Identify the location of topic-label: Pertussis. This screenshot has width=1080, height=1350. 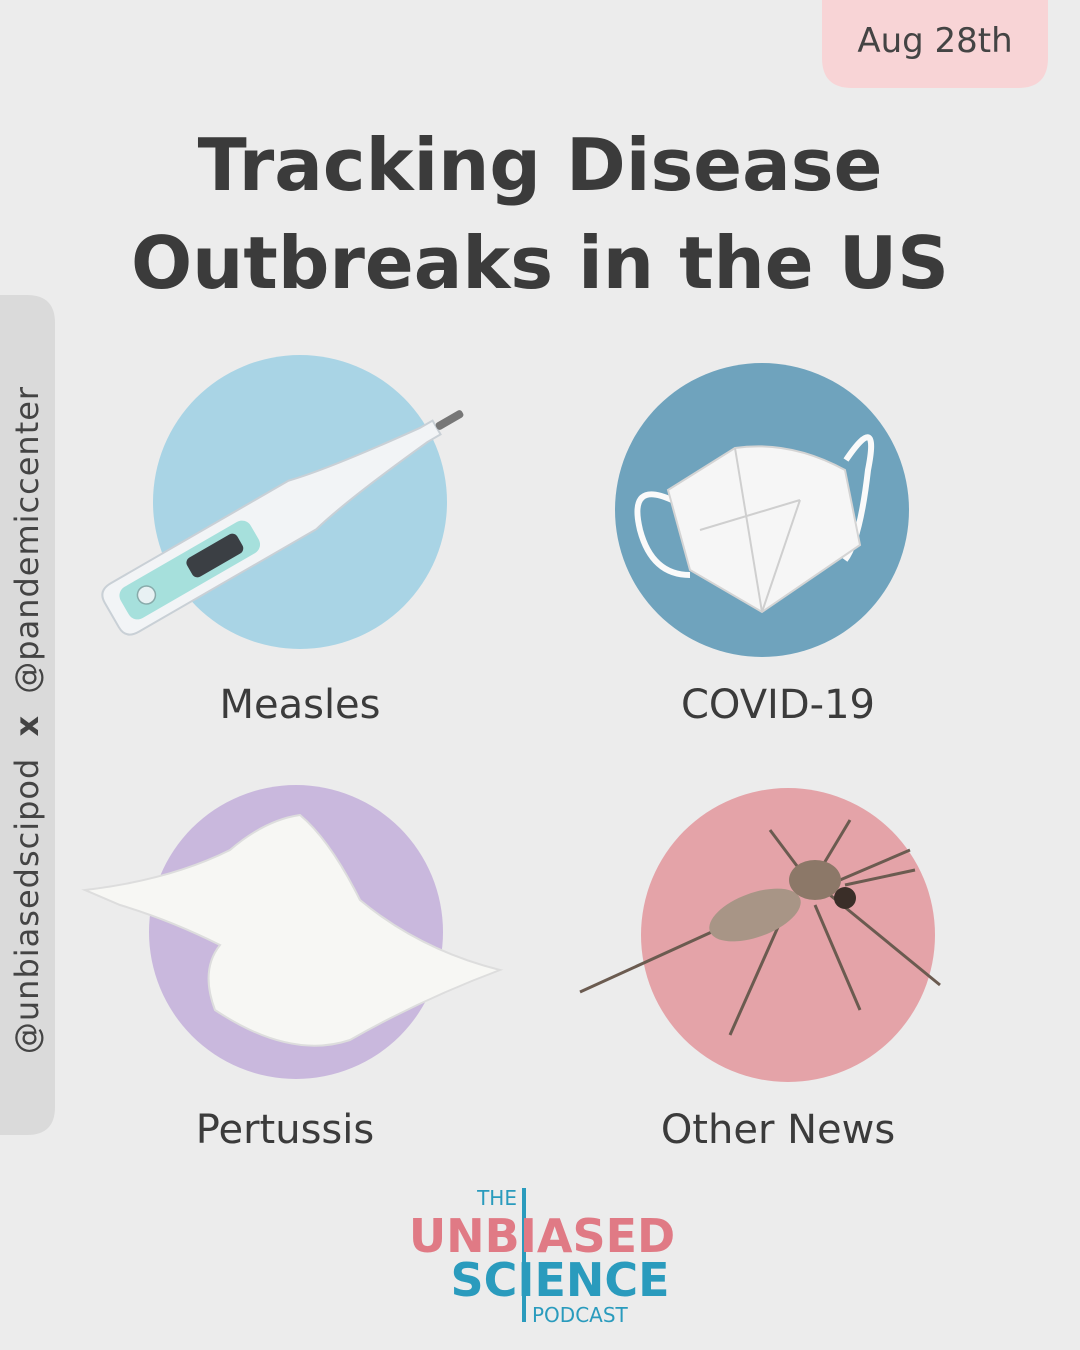
(285, 1130).